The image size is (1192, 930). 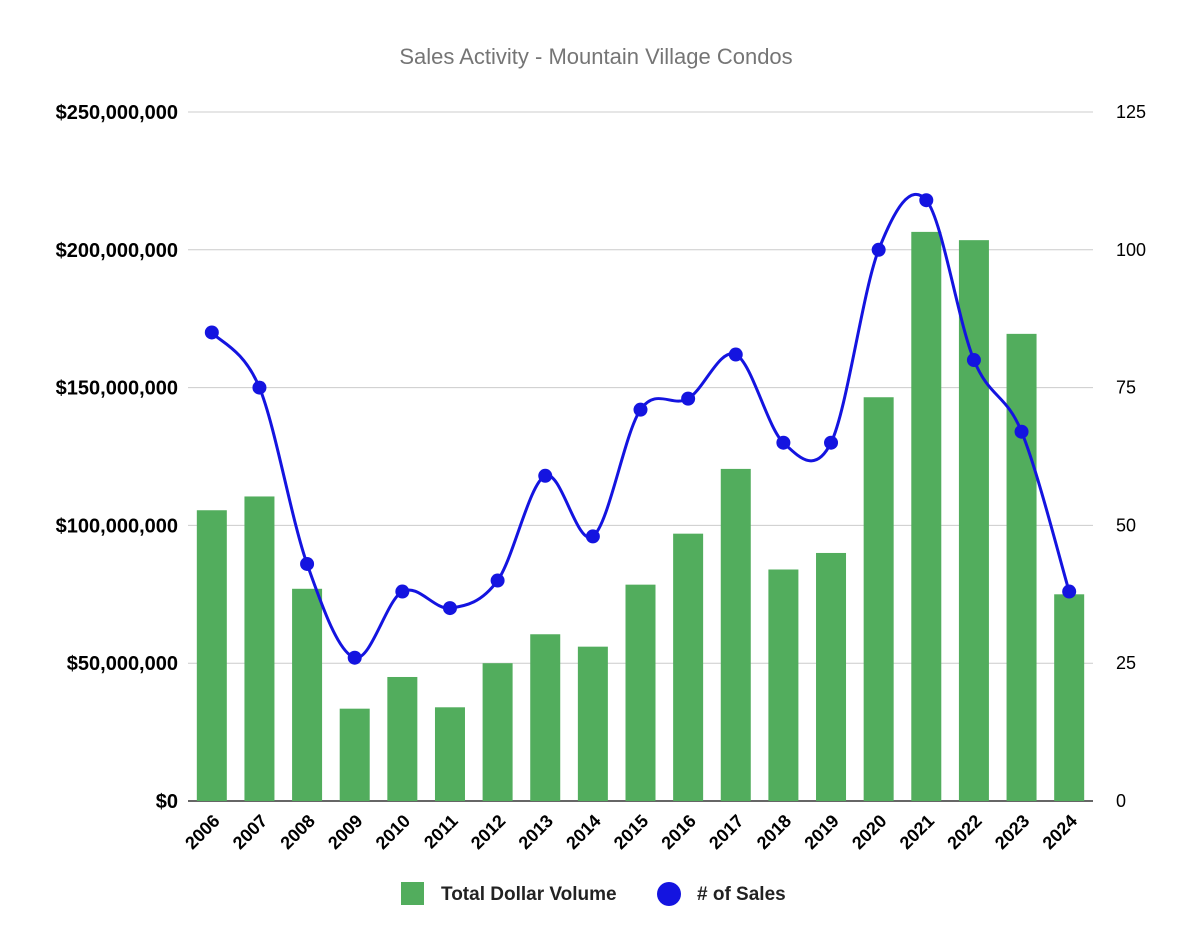 I want to click on x-tick-label: 2015, so click(x=631, y=832).